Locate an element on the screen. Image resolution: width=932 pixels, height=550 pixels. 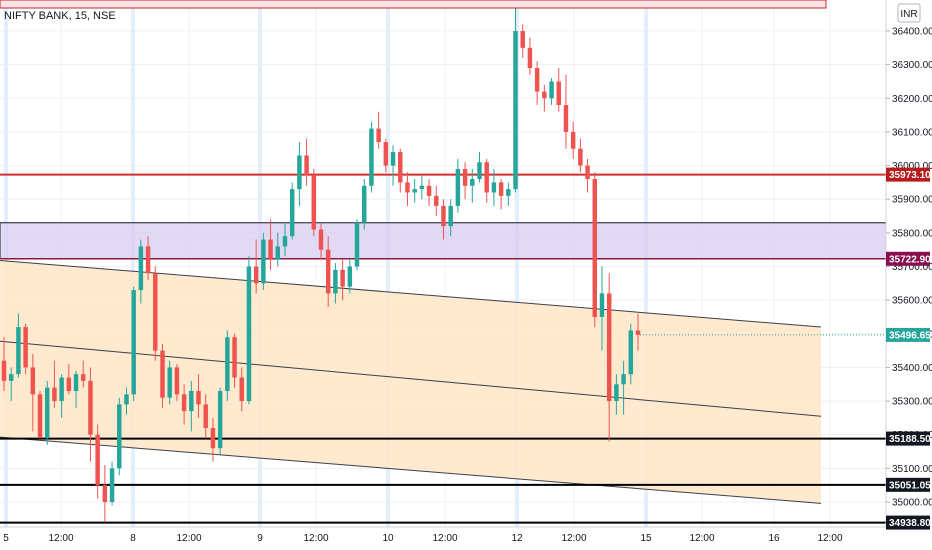
currency-label: INR is located at coordinates (908, 14).